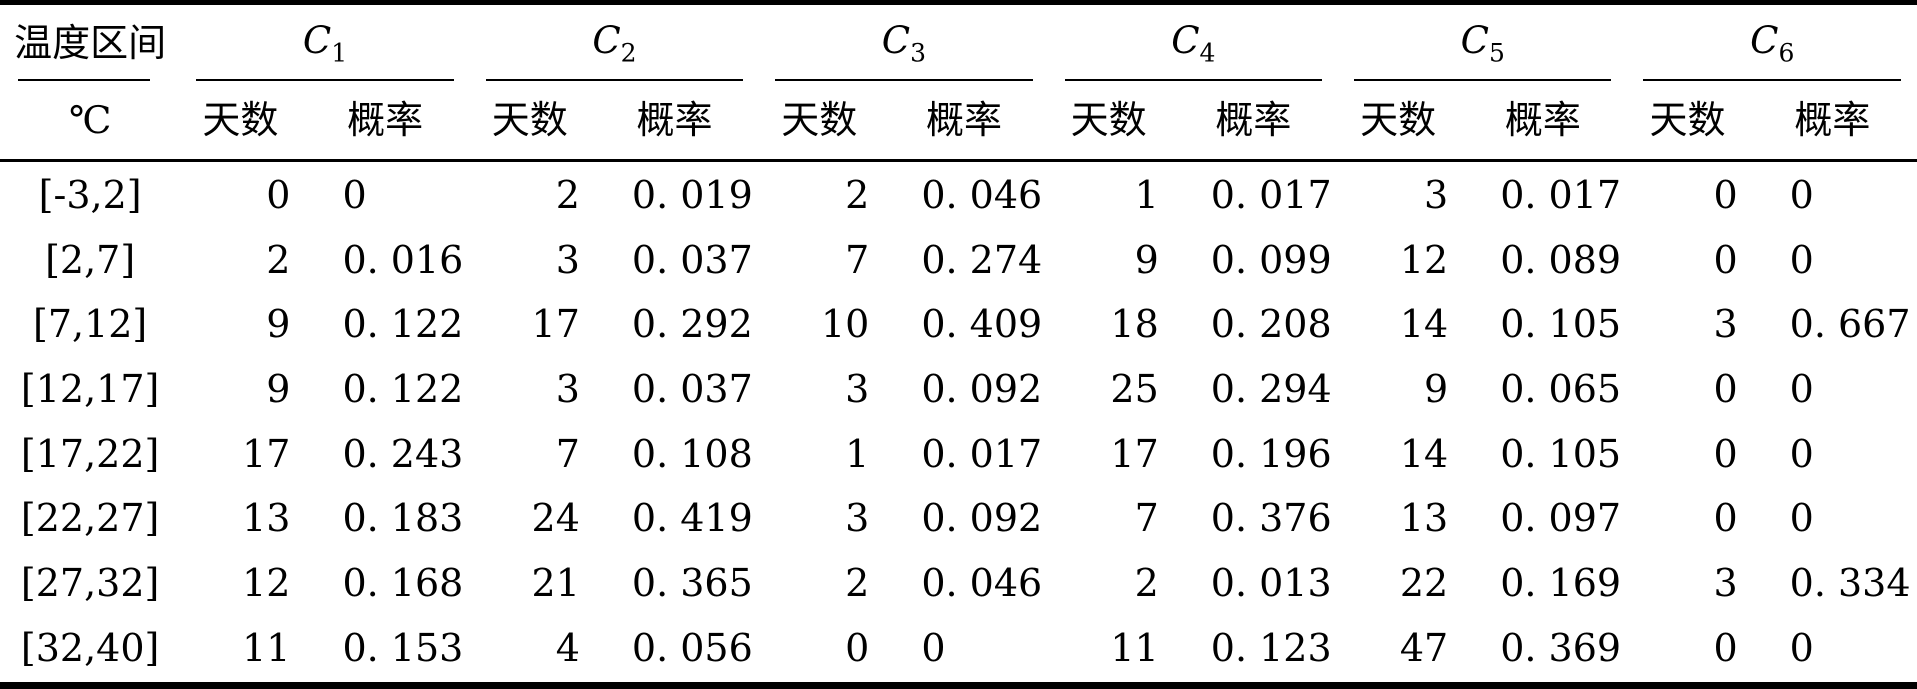  I want to click on prob-cell: 0. 196, so click(1271, 453).